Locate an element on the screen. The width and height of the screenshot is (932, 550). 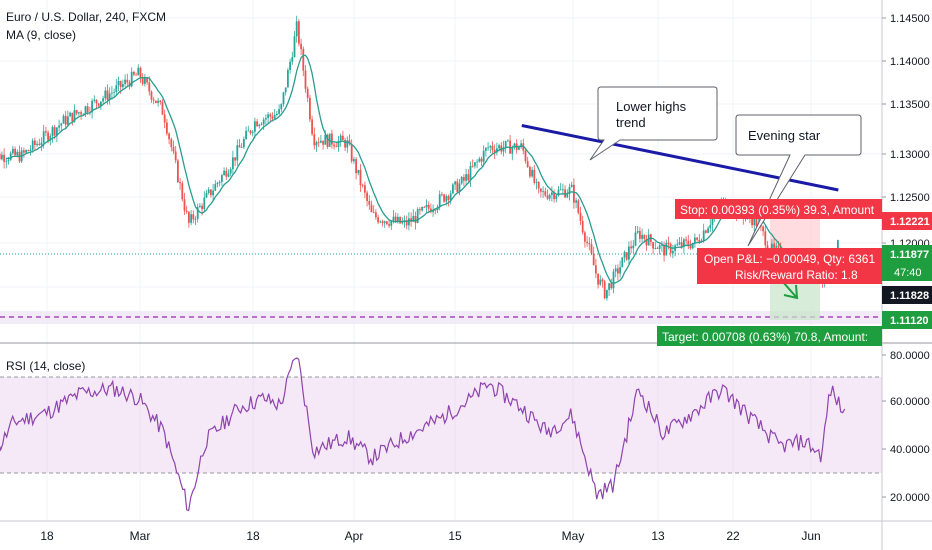
time-tick: 18 is located at coordinates (47, 536).